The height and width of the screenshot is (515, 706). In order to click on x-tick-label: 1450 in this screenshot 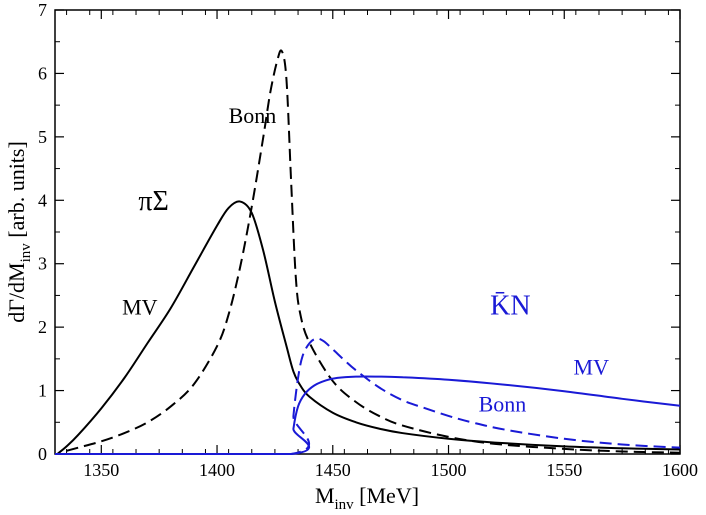, I will do `click(333, 470)`.